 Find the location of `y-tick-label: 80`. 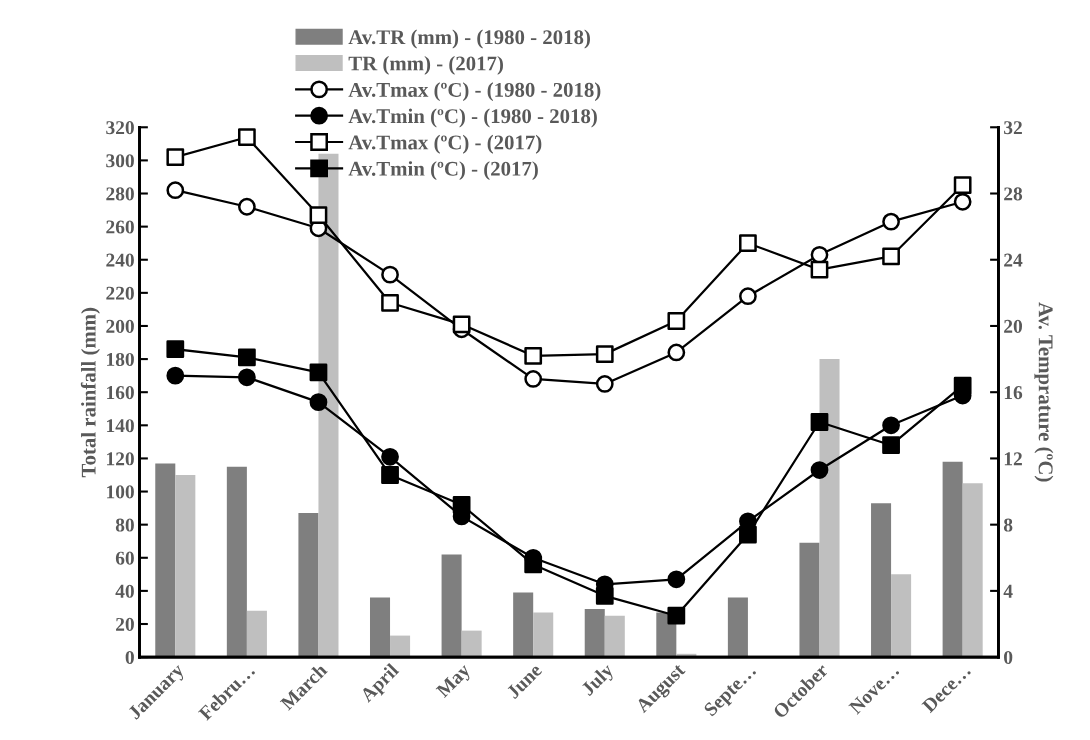

y-tick-label: 80 is located at coordinates (124, 525).